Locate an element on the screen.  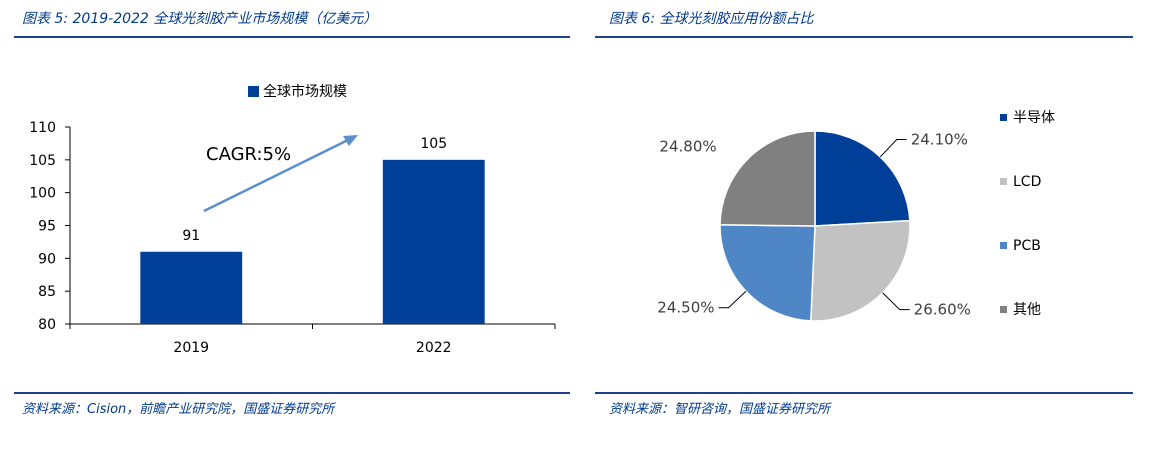
figure-5-title: 图表 5: 2019-2022 全球光刻胶产业市场规模（亿美元） is located at coordinates (200, 19).